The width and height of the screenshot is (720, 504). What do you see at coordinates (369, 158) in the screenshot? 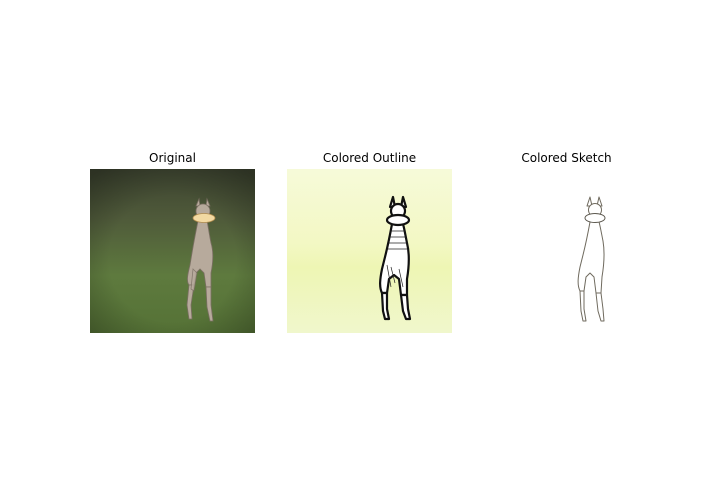
I see `panel-title-colored-outline: Colored Outline` at bounding box center [369, 158].